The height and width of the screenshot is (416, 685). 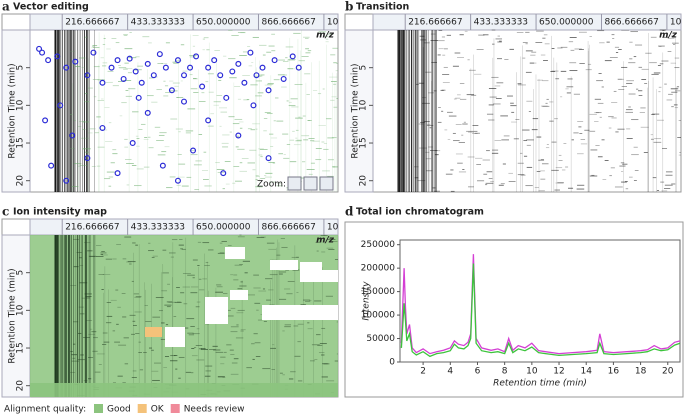 What do you see at coordinates (6, 7) in the screenshot?
I see `panel-letter: a` at bounding box center [6, 7].